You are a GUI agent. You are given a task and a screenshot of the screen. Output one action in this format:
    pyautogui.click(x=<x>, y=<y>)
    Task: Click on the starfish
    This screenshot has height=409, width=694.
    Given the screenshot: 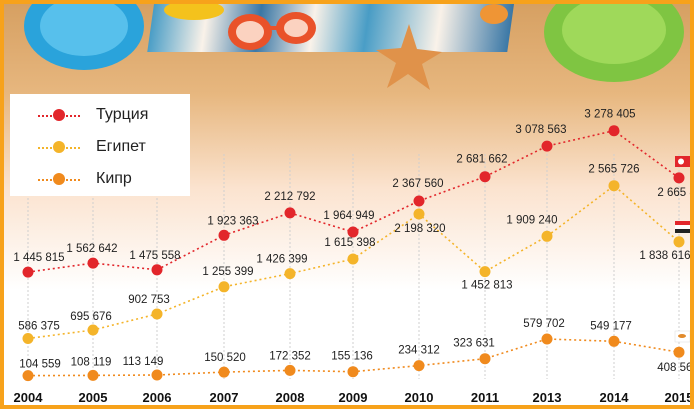 What is the action you would take?
    pyautogui.click(x=409, y=57)
    